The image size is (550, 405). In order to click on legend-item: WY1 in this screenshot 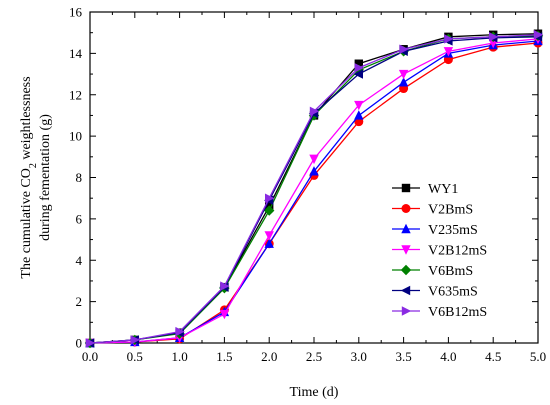, I will do `click(425, 189)`.